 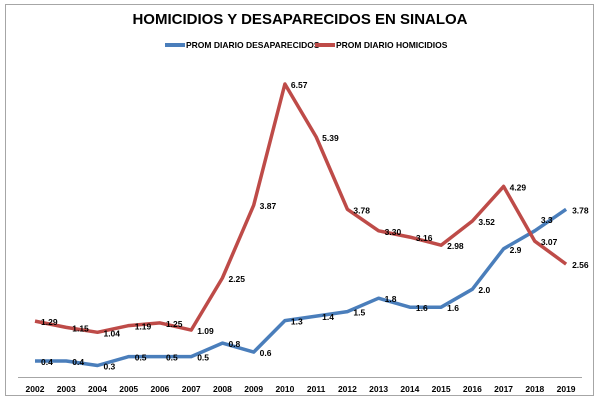 I want to click on data-label: 2.98, so click(x=455, y=246).